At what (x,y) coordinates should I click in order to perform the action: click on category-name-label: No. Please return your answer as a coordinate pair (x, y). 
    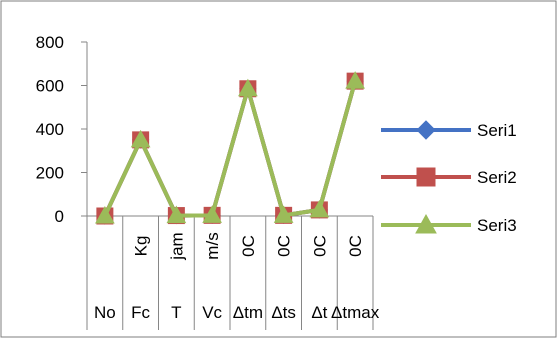
    Looking at the image, I should click on (105, 312).